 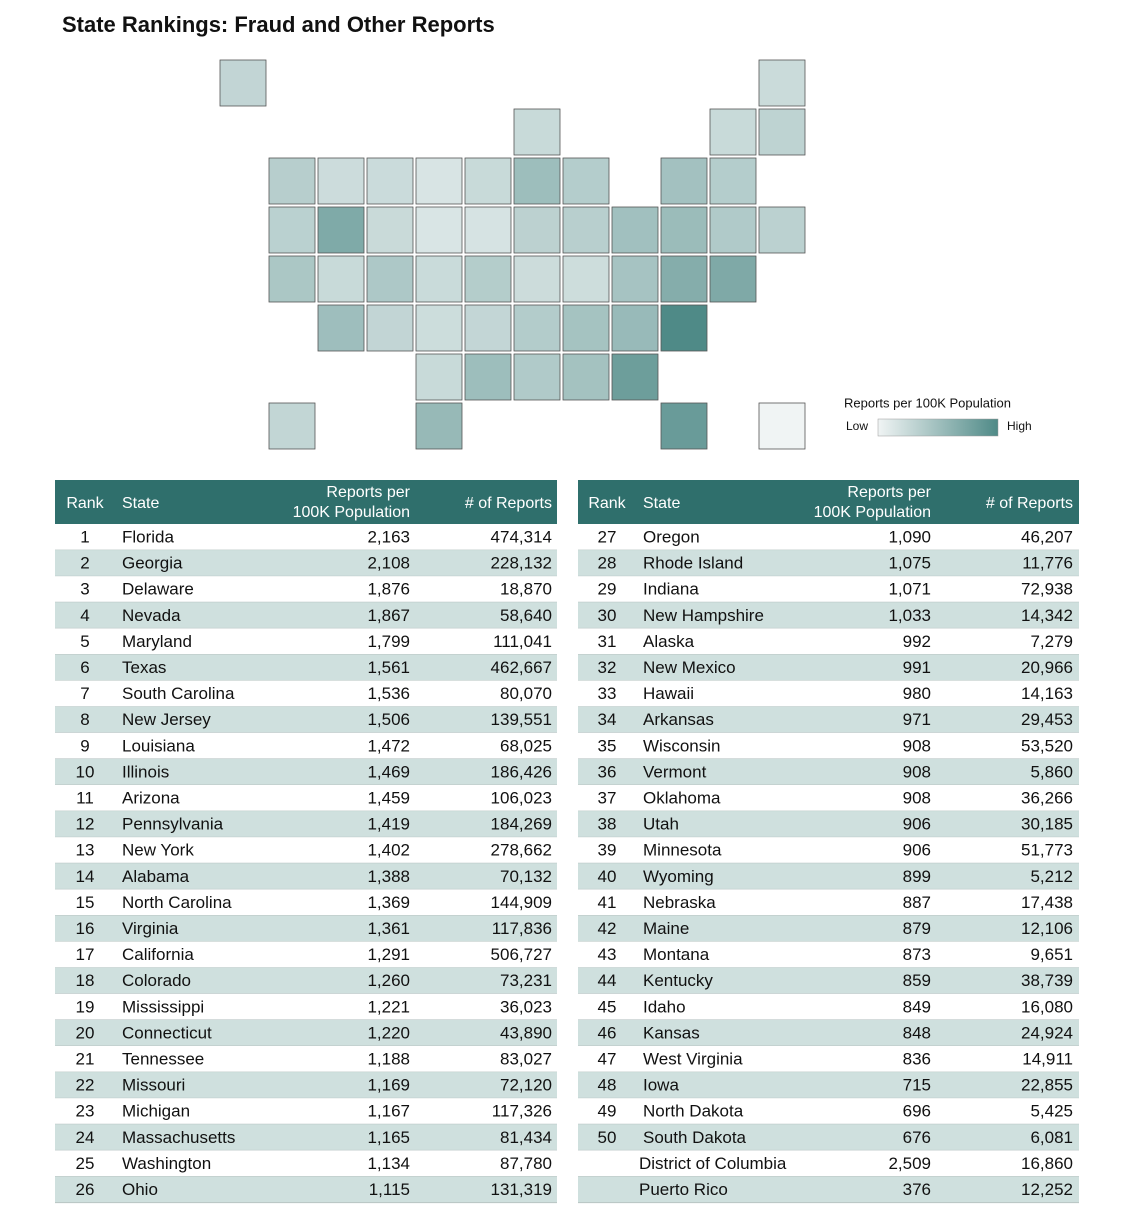 What do you see at coordinates (1047, 667) in the screenshot?
I see `reports: 20,966` at bounding box center [1047, 667].